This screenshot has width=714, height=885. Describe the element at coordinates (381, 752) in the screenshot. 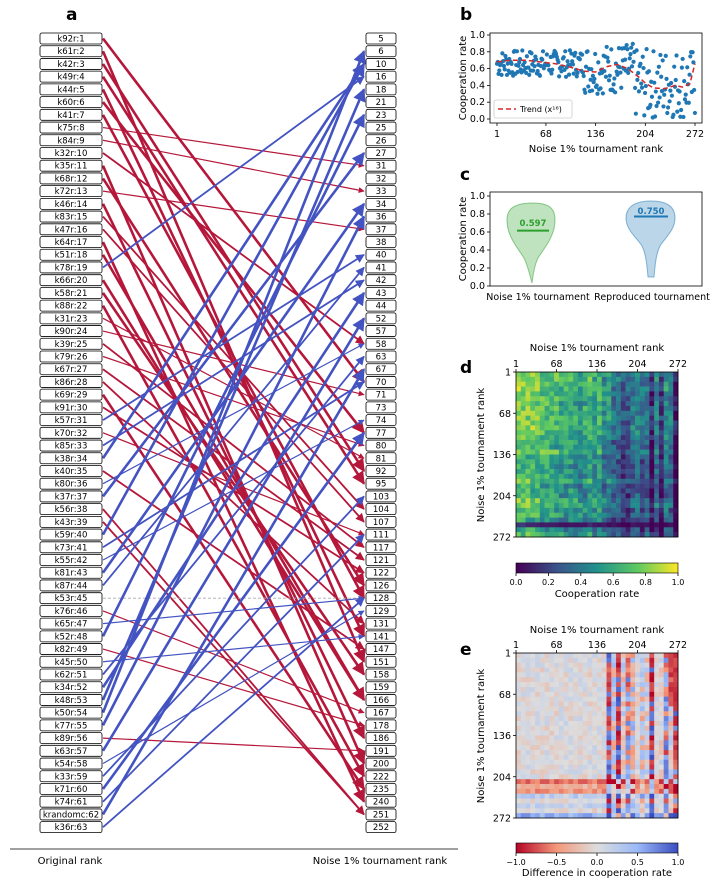

I see `right-rank-label: 191` at that location.